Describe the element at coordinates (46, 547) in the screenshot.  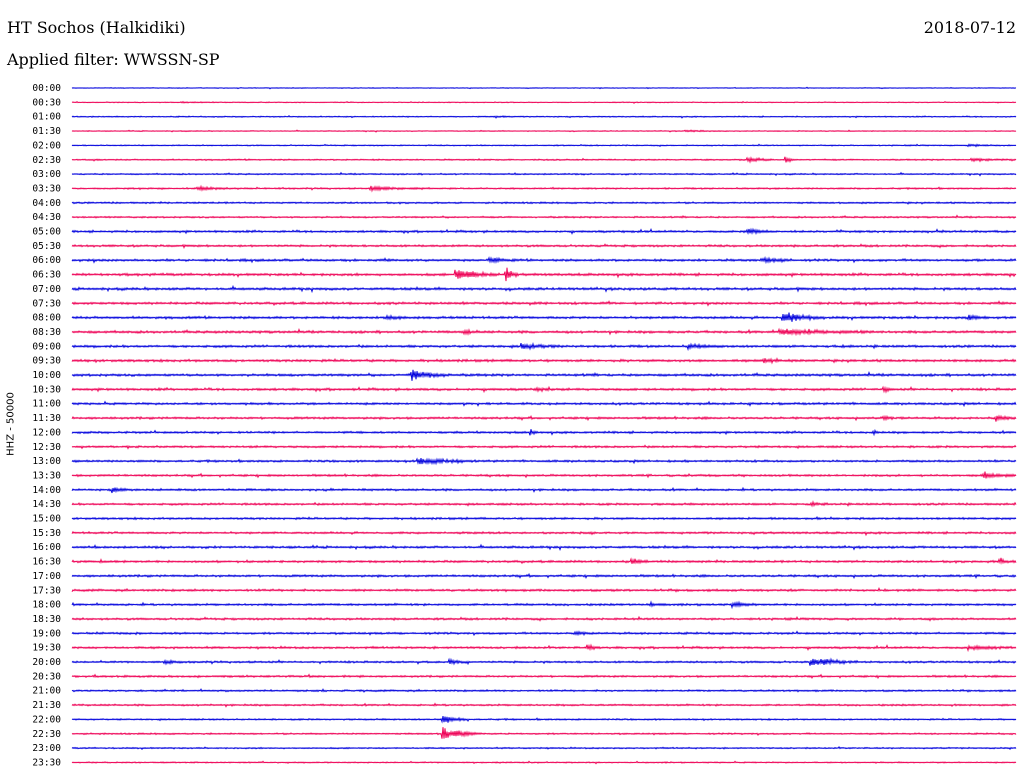
I see `row-time-label: 16:00` at that location.